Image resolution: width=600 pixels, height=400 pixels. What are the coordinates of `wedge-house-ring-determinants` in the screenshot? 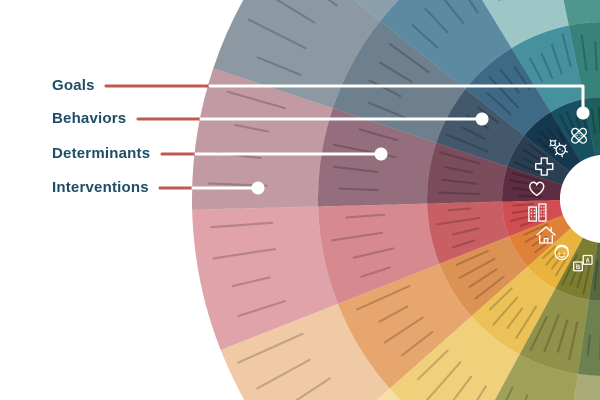 It's located at (404, 326).